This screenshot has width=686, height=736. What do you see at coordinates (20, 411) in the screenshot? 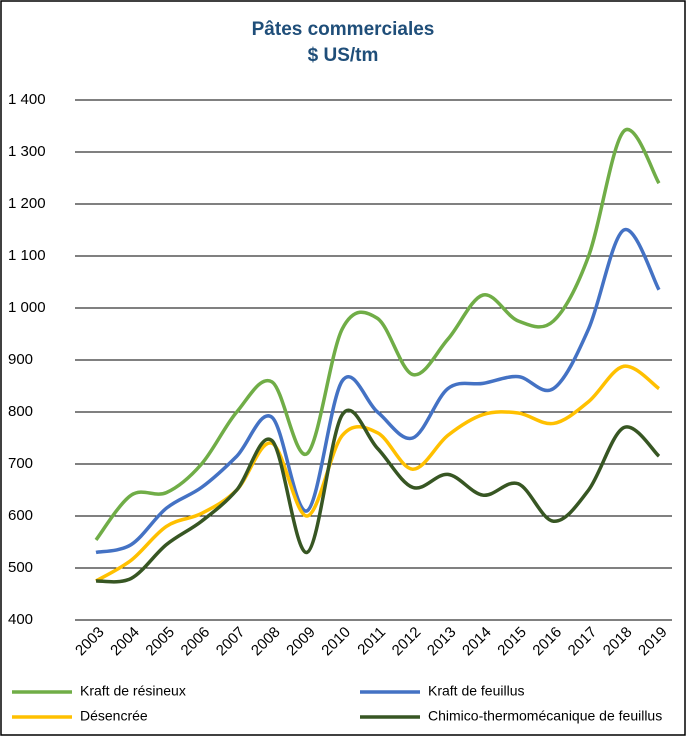
I see `y-tick-label: 800` at bounding box center [20, 411].